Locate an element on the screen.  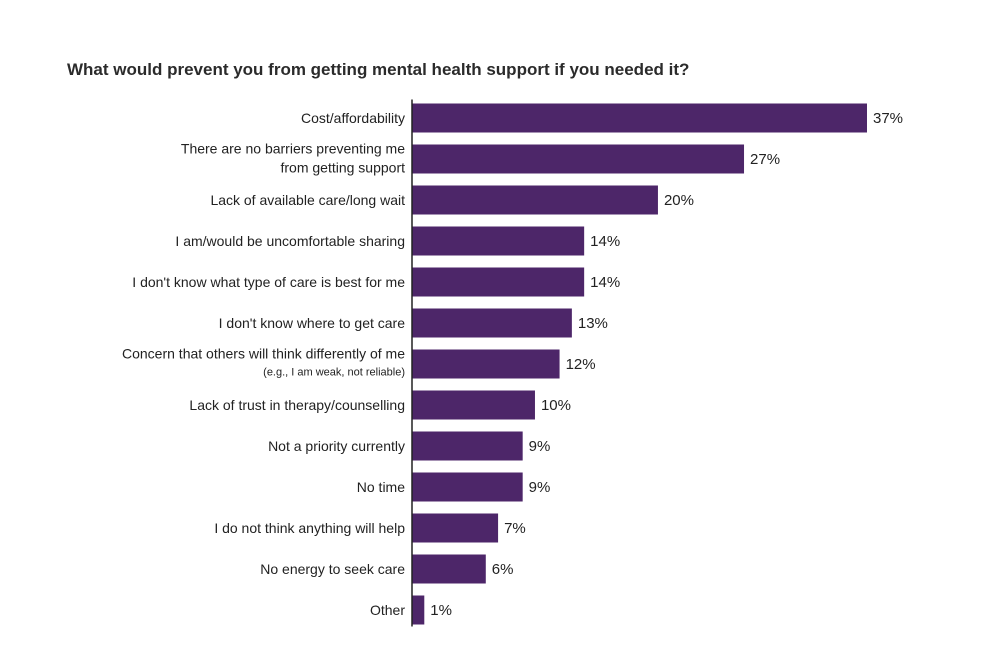
value-label-0: 37% is located at coordinates (888, 118).